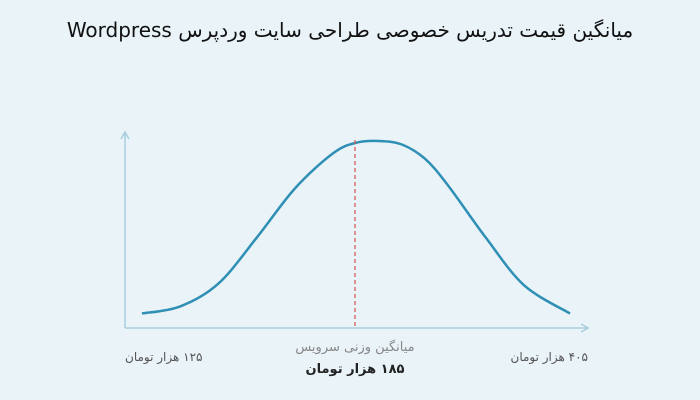 This screenshot has width=700, height=400. Describe the element at coordinates (355, 369) in the screenshot. I see `mean-value-label: ۱۸۵ هزار تومان` at that location.